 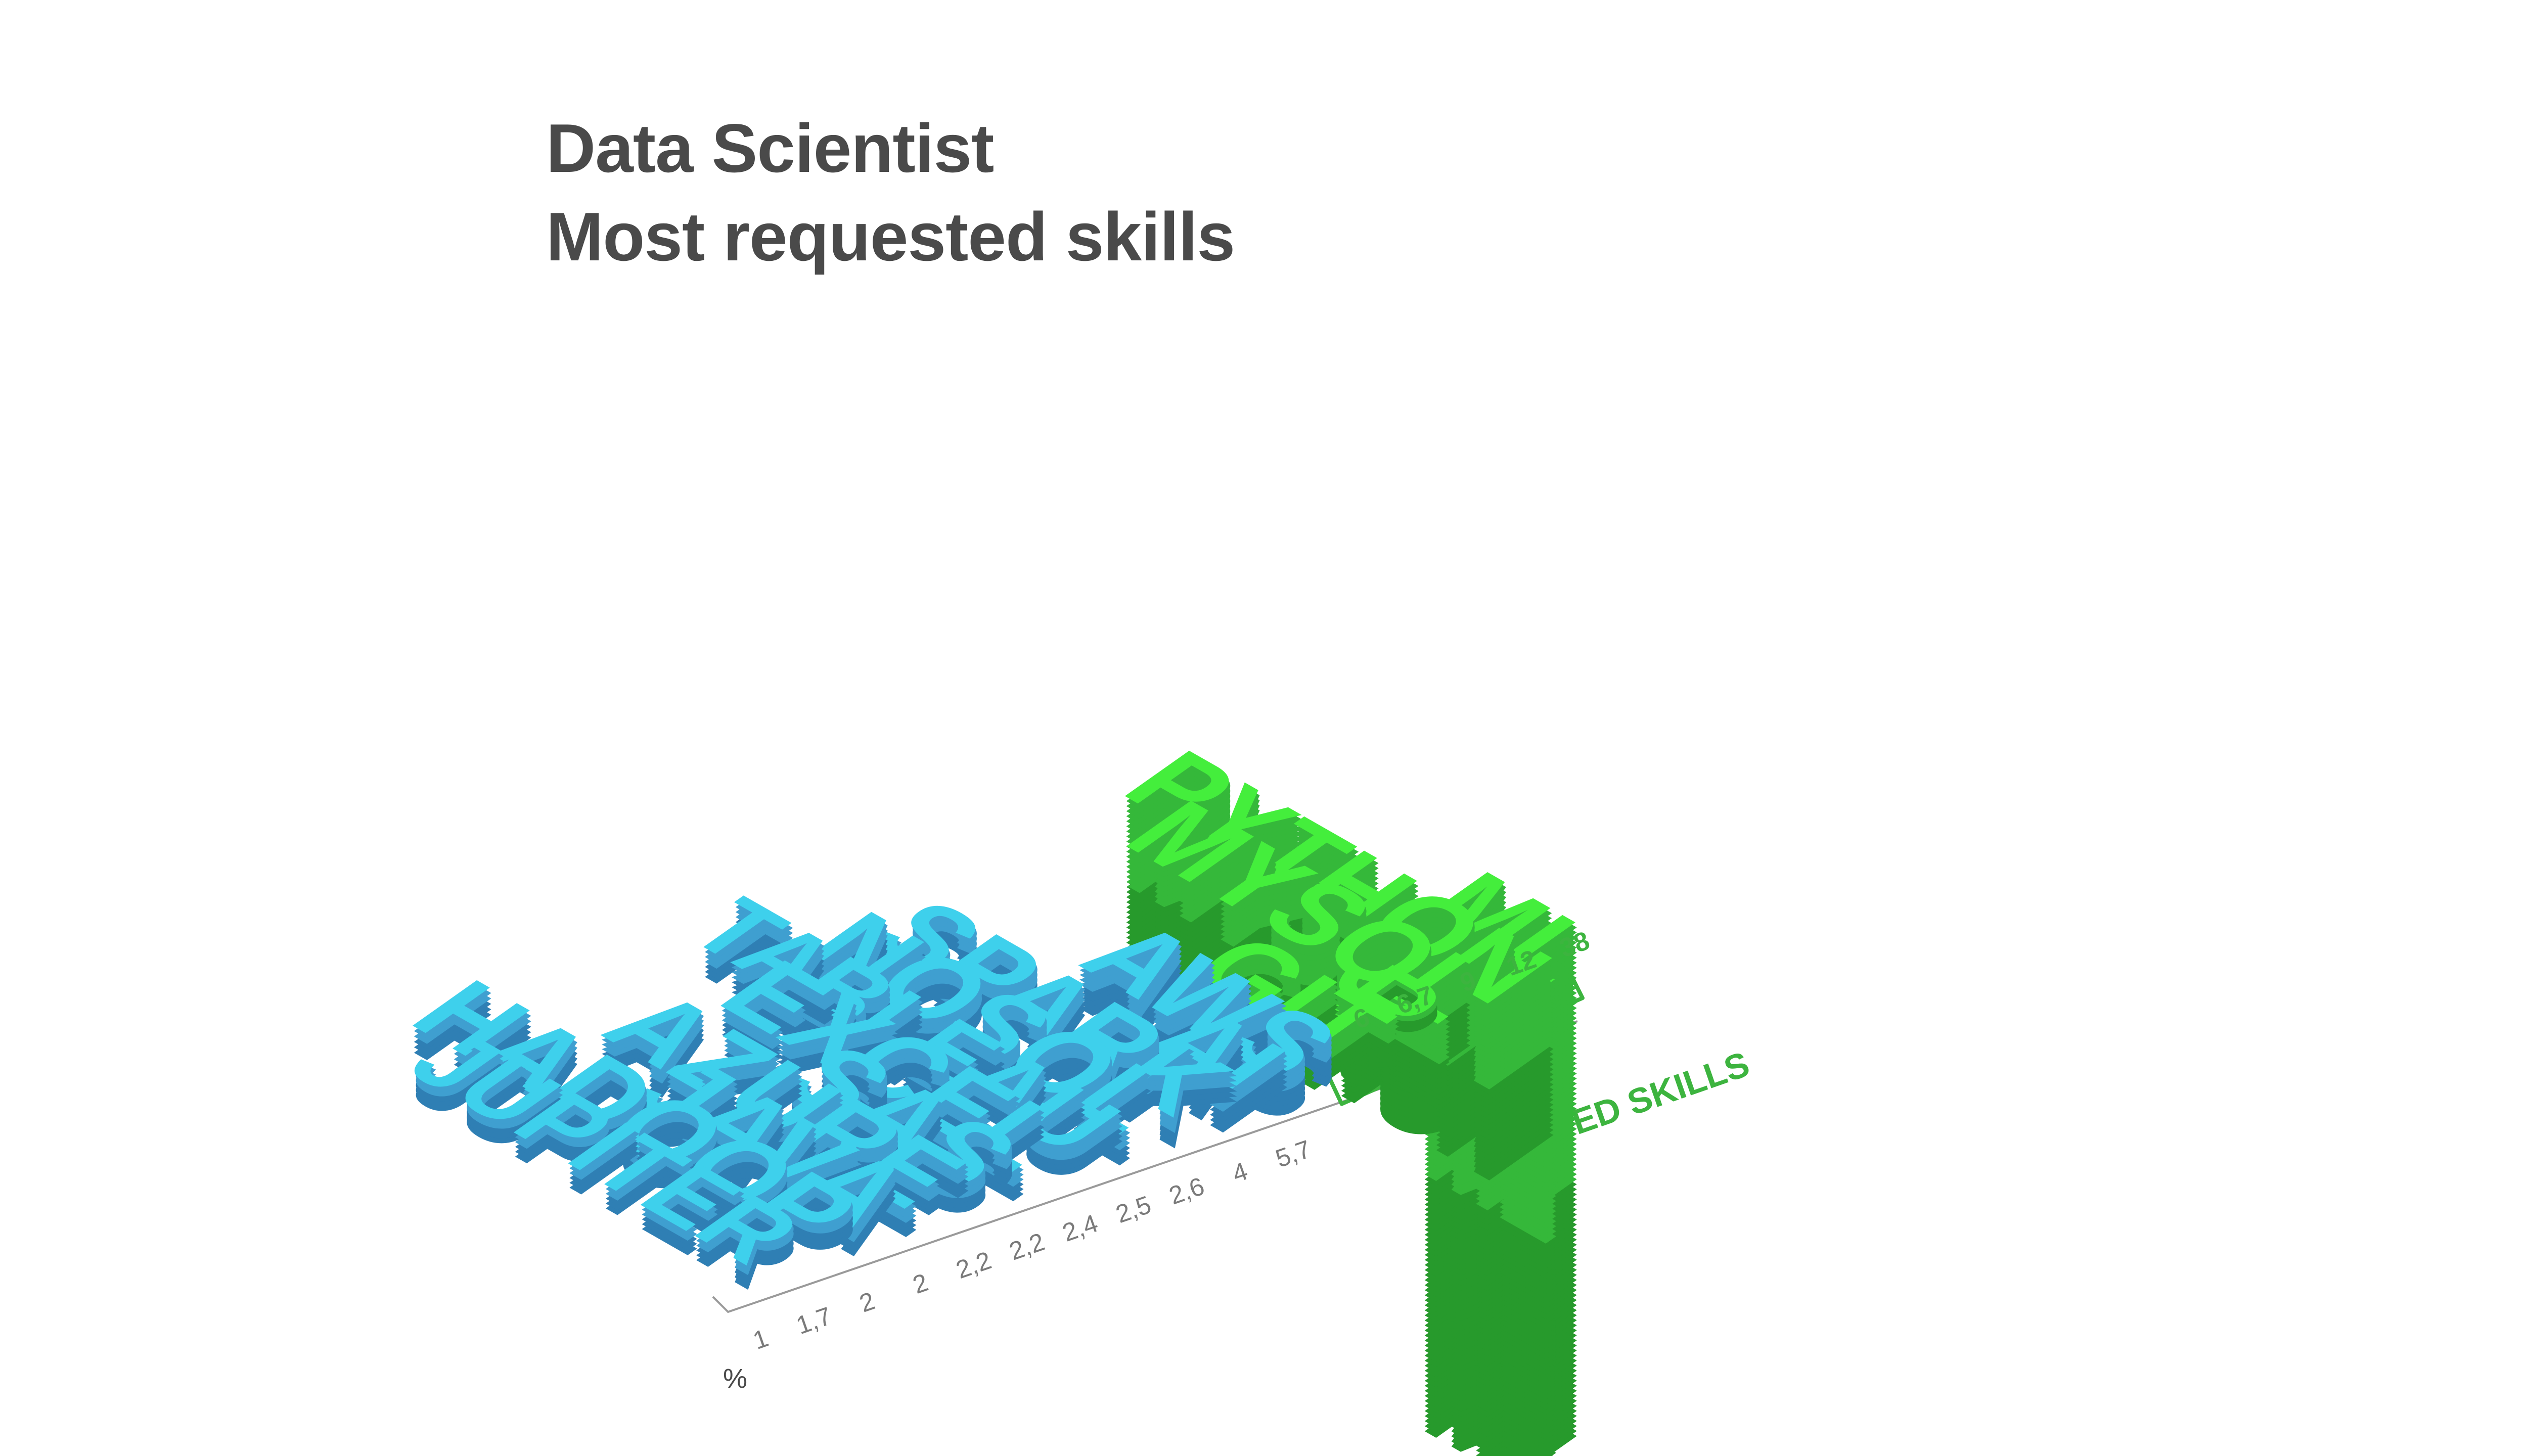 I want to click on chart-title-line2: Most requested skills, so click(x=891, y=236).